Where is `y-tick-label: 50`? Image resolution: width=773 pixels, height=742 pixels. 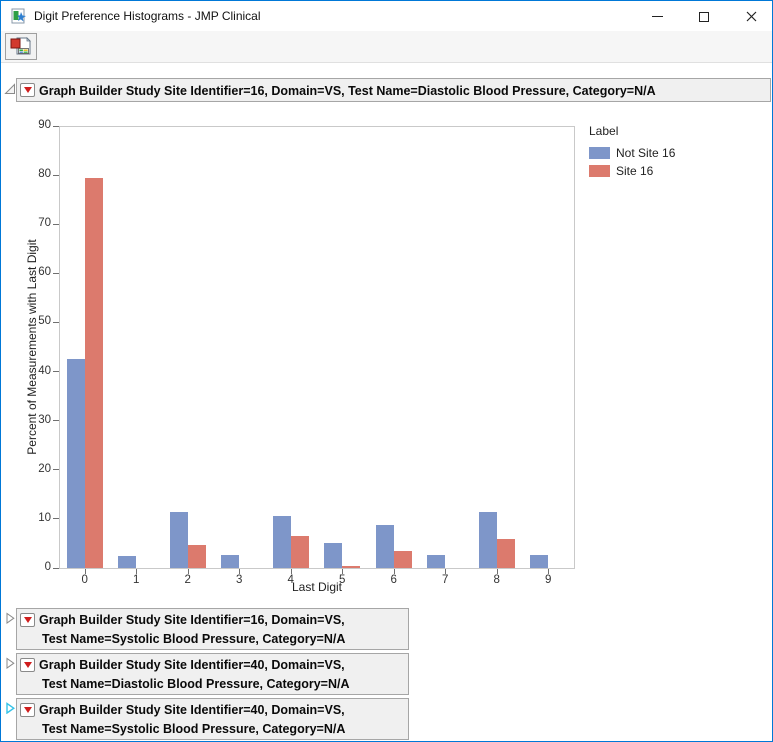
y-tick-label: 50 is located at coordinates (44, 321).